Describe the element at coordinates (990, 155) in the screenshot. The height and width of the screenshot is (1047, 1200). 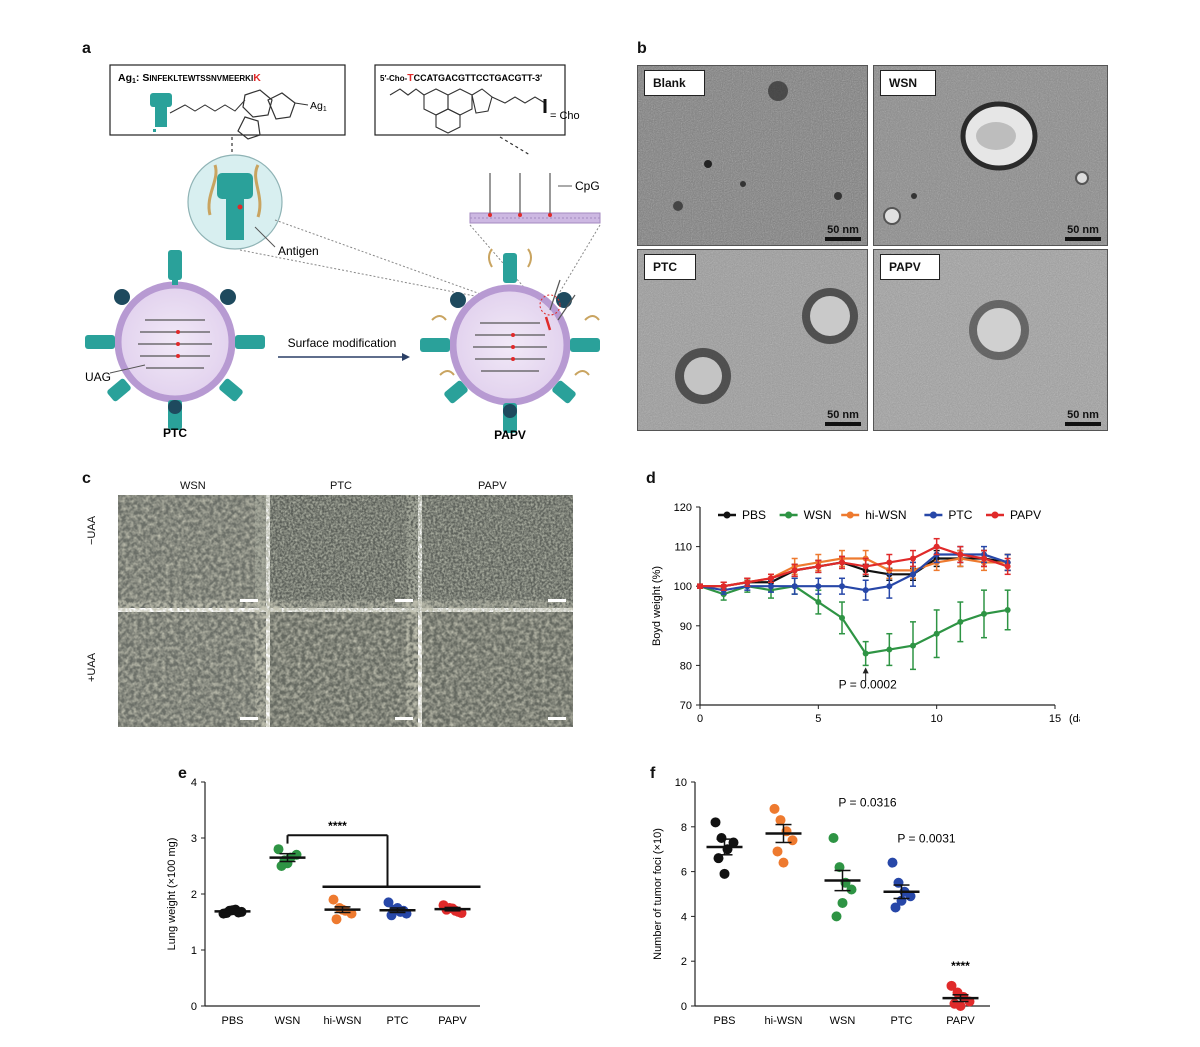
I see `tem-image-wsn: WSN 50 nm` at that location.